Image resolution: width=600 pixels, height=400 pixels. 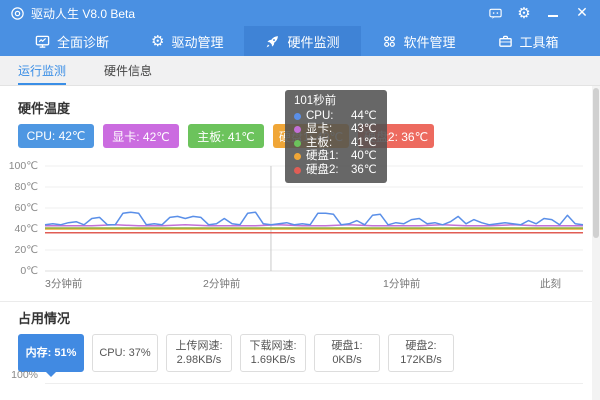 What do you see at coordinates (29, 271) in the screenshot?
I see `y-tick: 0℃` at bounding box center [29, 271].